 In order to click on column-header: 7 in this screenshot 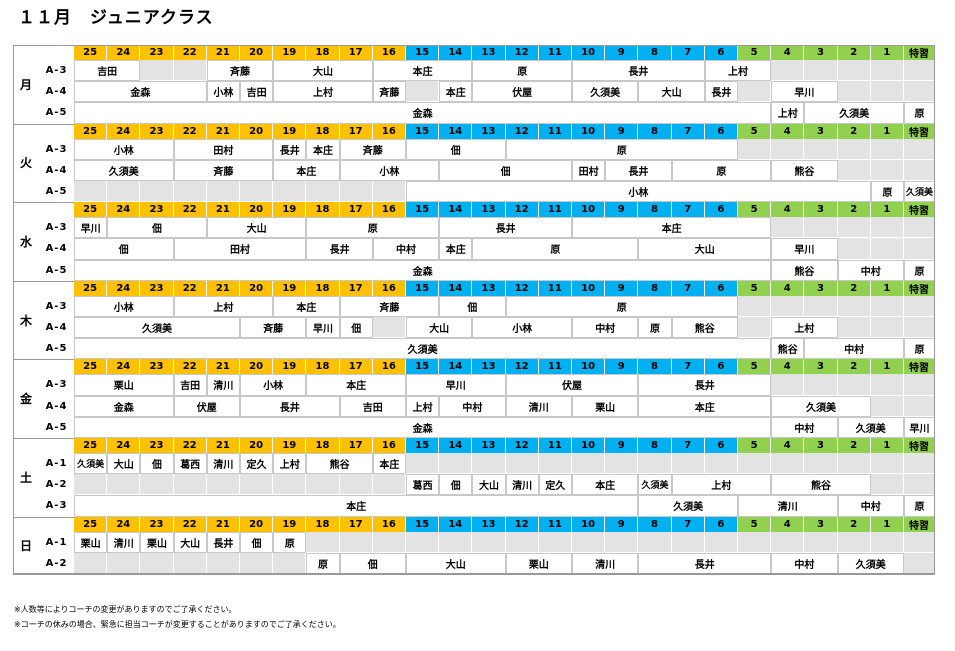, I will do `click(688, 524)`.